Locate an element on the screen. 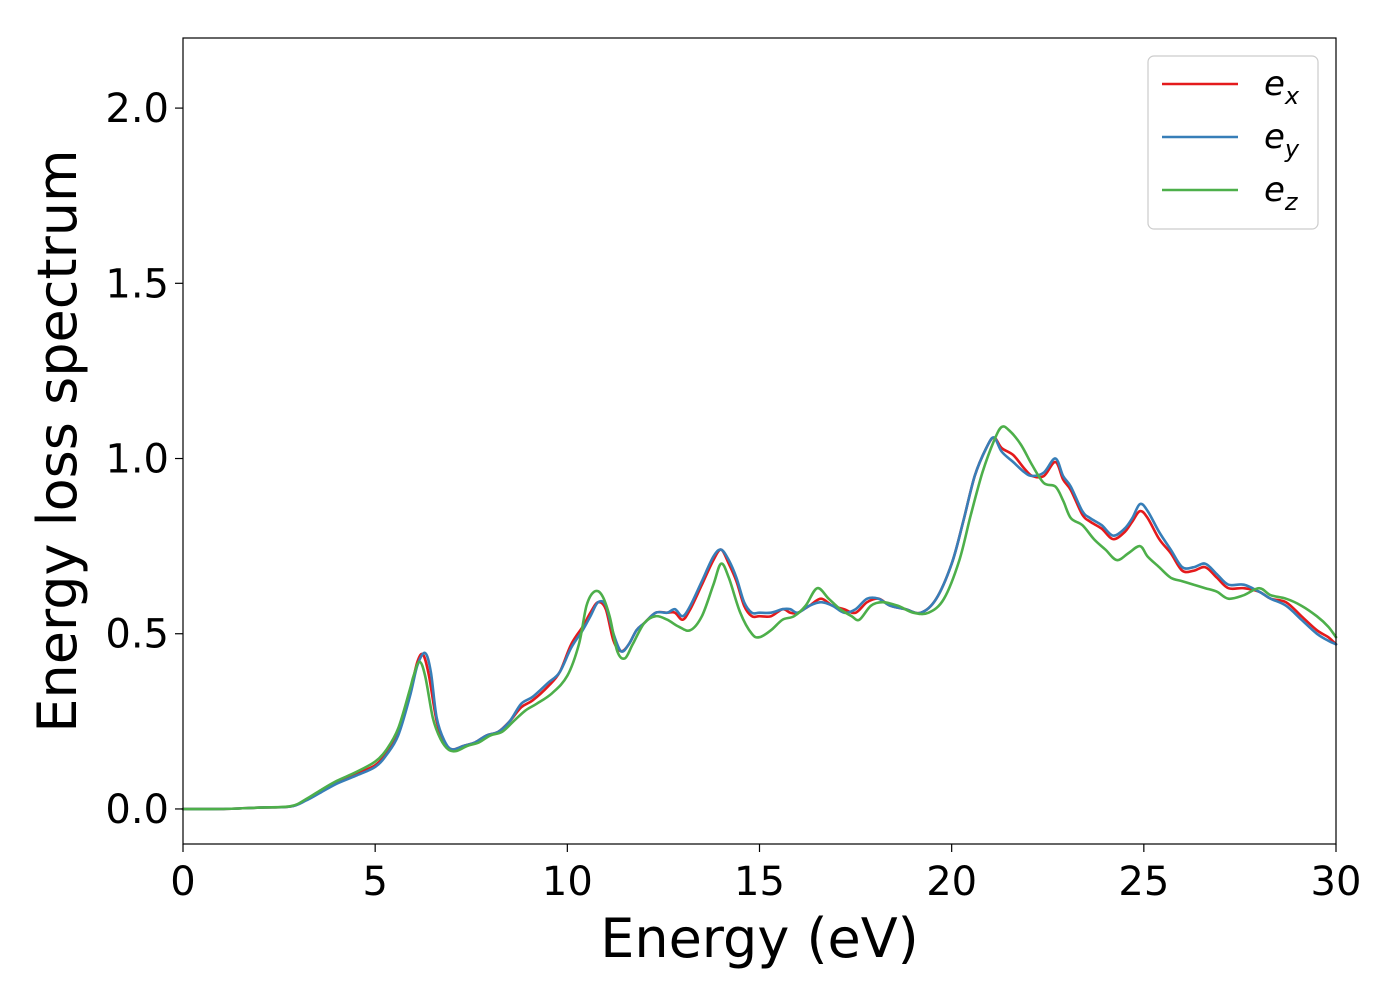  y-tick-label: 1.5 is located at coordinates (137, 284).